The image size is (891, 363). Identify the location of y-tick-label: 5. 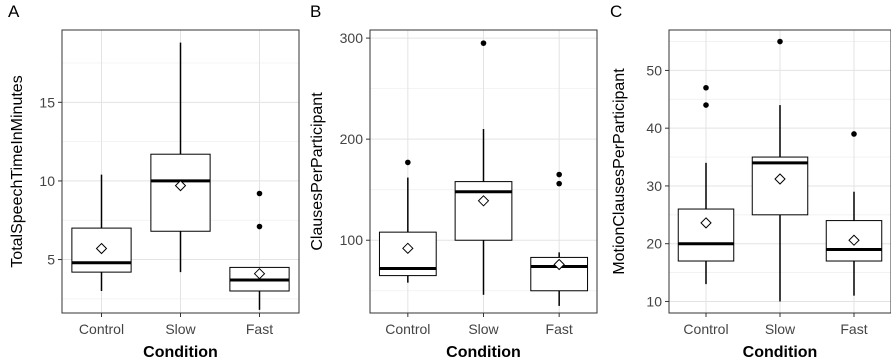
(51, 260).